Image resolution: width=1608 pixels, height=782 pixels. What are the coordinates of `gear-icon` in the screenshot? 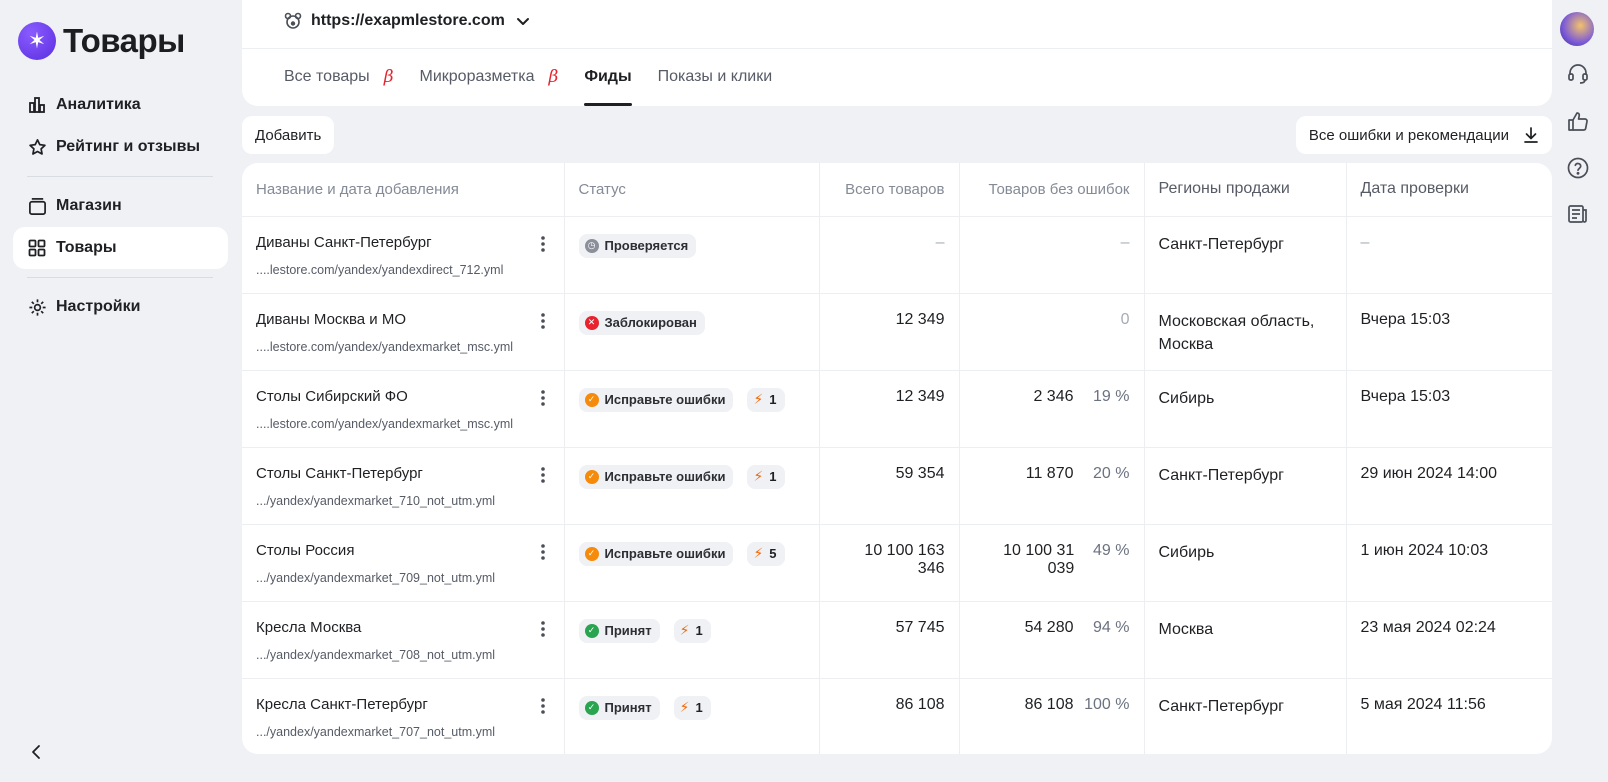 It's located at (37, 307).